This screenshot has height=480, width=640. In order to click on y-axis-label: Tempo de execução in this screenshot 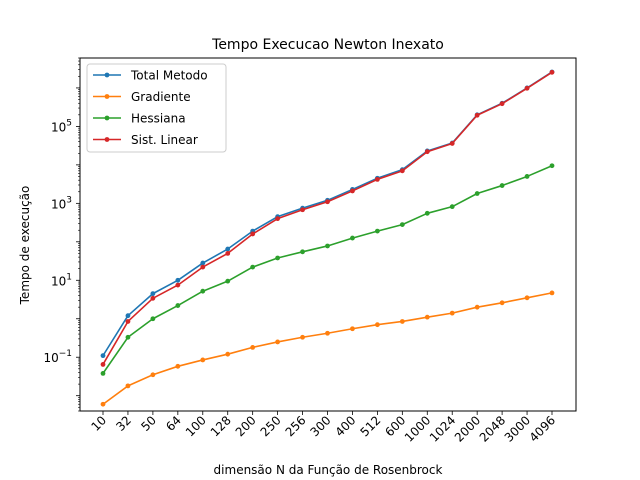, I will do `click(25, 246)`.